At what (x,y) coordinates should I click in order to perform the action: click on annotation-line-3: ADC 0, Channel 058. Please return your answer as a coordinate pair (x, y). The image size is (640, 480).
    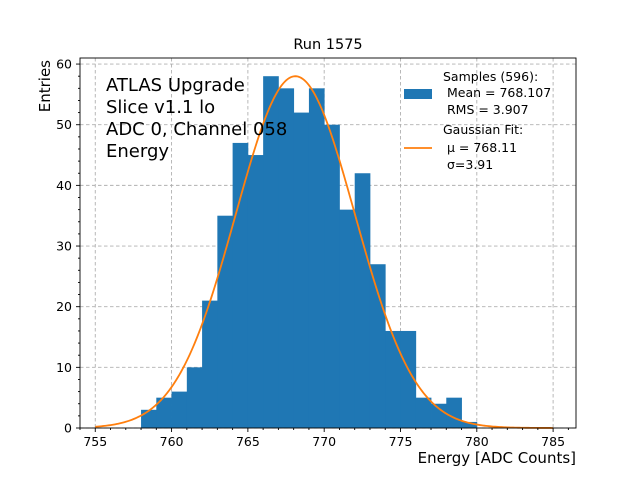
    Looking at the image, I should click on (196, 129).